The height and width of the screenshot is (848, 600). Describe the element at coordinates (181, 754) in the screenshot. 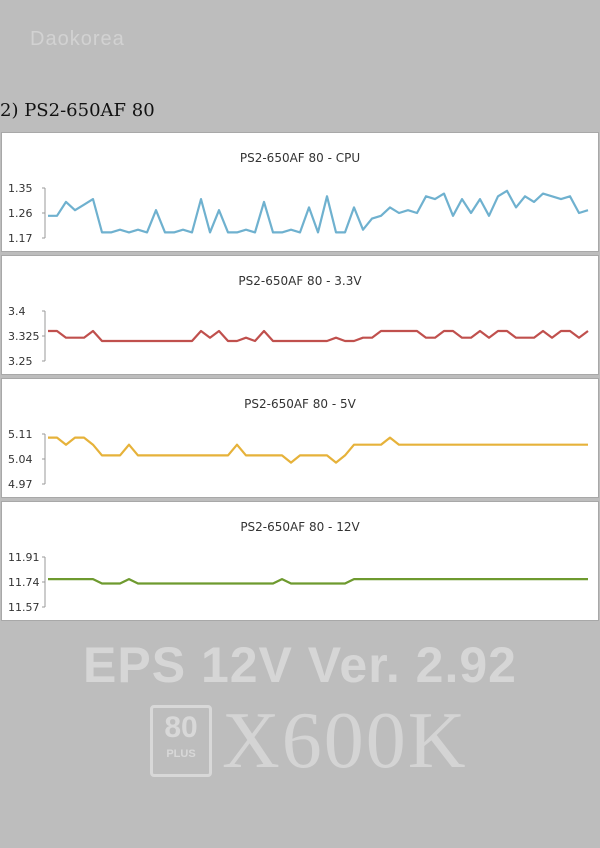

I see `plus-word: PLUS` at that location.